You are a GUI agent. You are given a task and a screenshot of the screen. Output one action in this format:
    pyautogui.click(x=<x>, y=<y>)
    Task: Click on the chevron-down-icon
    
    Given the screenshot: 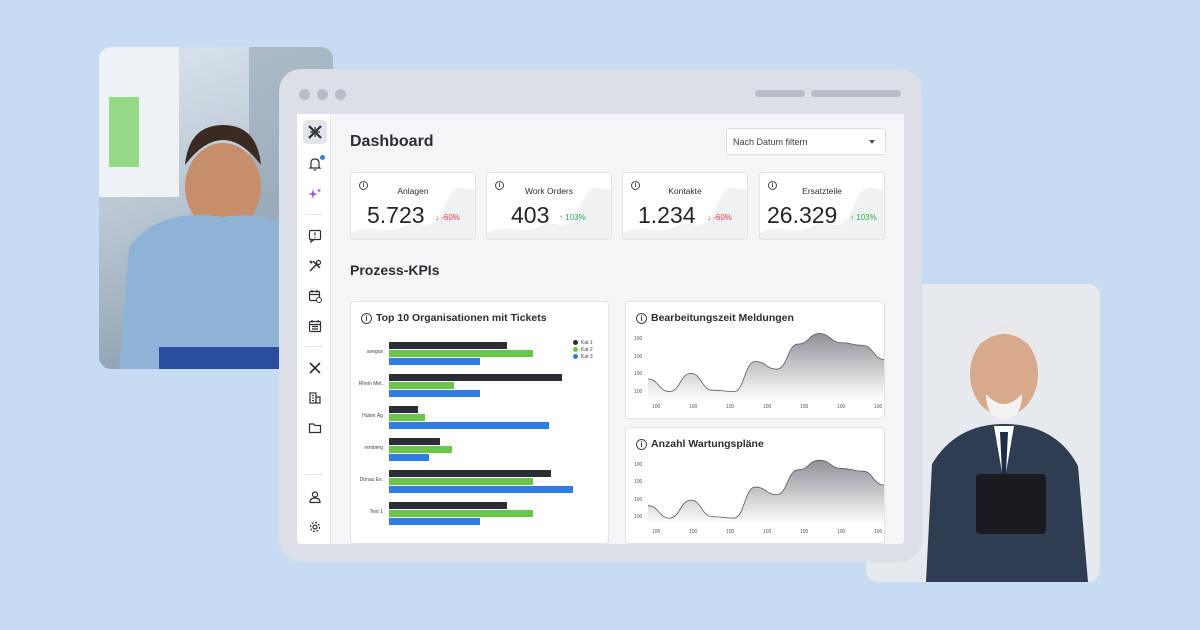 What is the action you would take?
    pyautogui.click(x=872, y=142)
    